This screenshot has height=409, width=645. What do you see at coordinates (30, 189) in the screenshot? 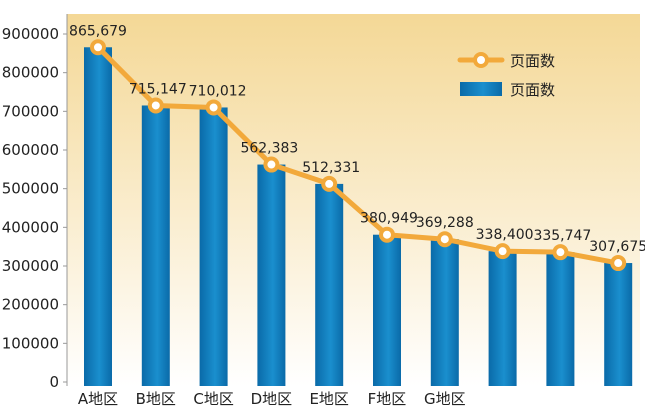
I see `y-tick-label: 500000` at bounding box center [30, 189].